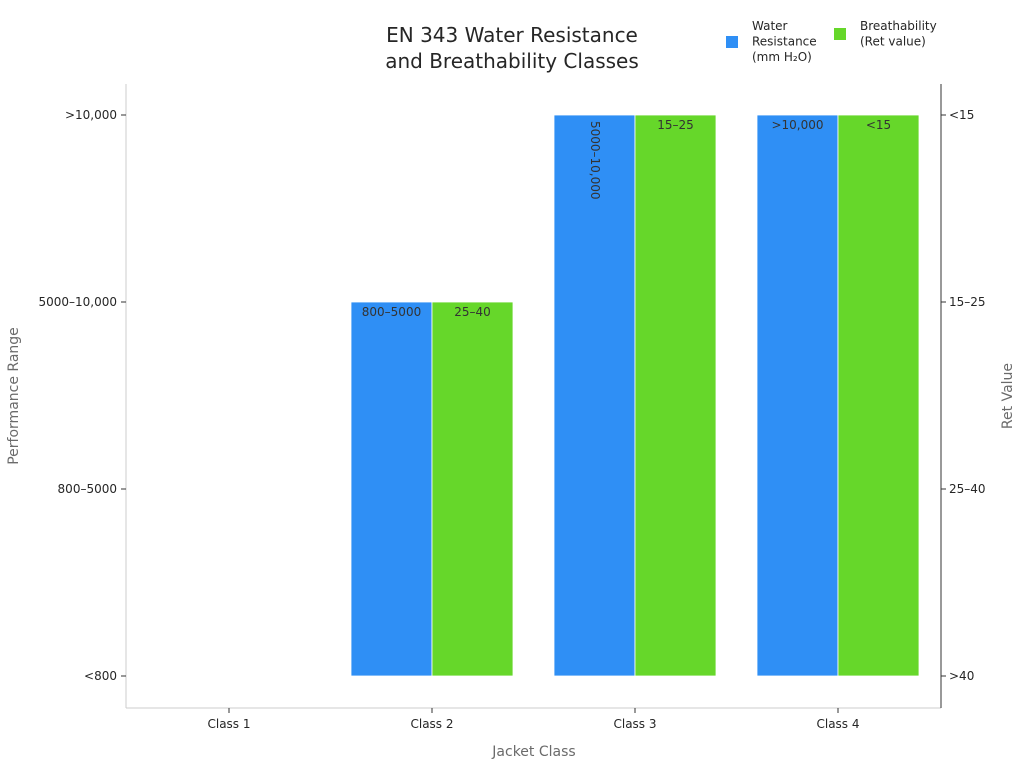 This screenshot has height=768, width=1024. What do you see at coordinates (963, 395) in the screenshot?
I see `right-axis-ticks: >40 25–40 15–25 <15` at bounding box center [963, 395].